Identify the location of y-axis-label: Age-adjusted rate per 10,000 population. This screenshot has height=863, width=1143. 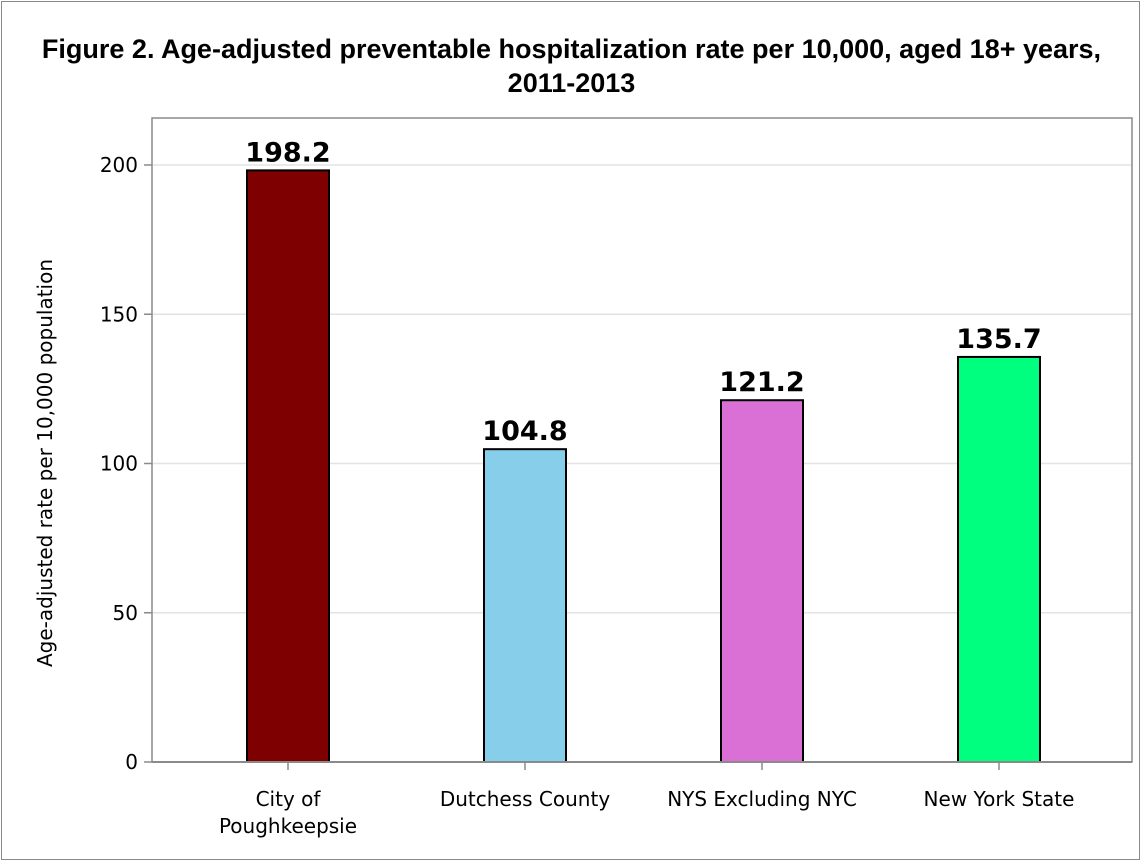
(45, 463).